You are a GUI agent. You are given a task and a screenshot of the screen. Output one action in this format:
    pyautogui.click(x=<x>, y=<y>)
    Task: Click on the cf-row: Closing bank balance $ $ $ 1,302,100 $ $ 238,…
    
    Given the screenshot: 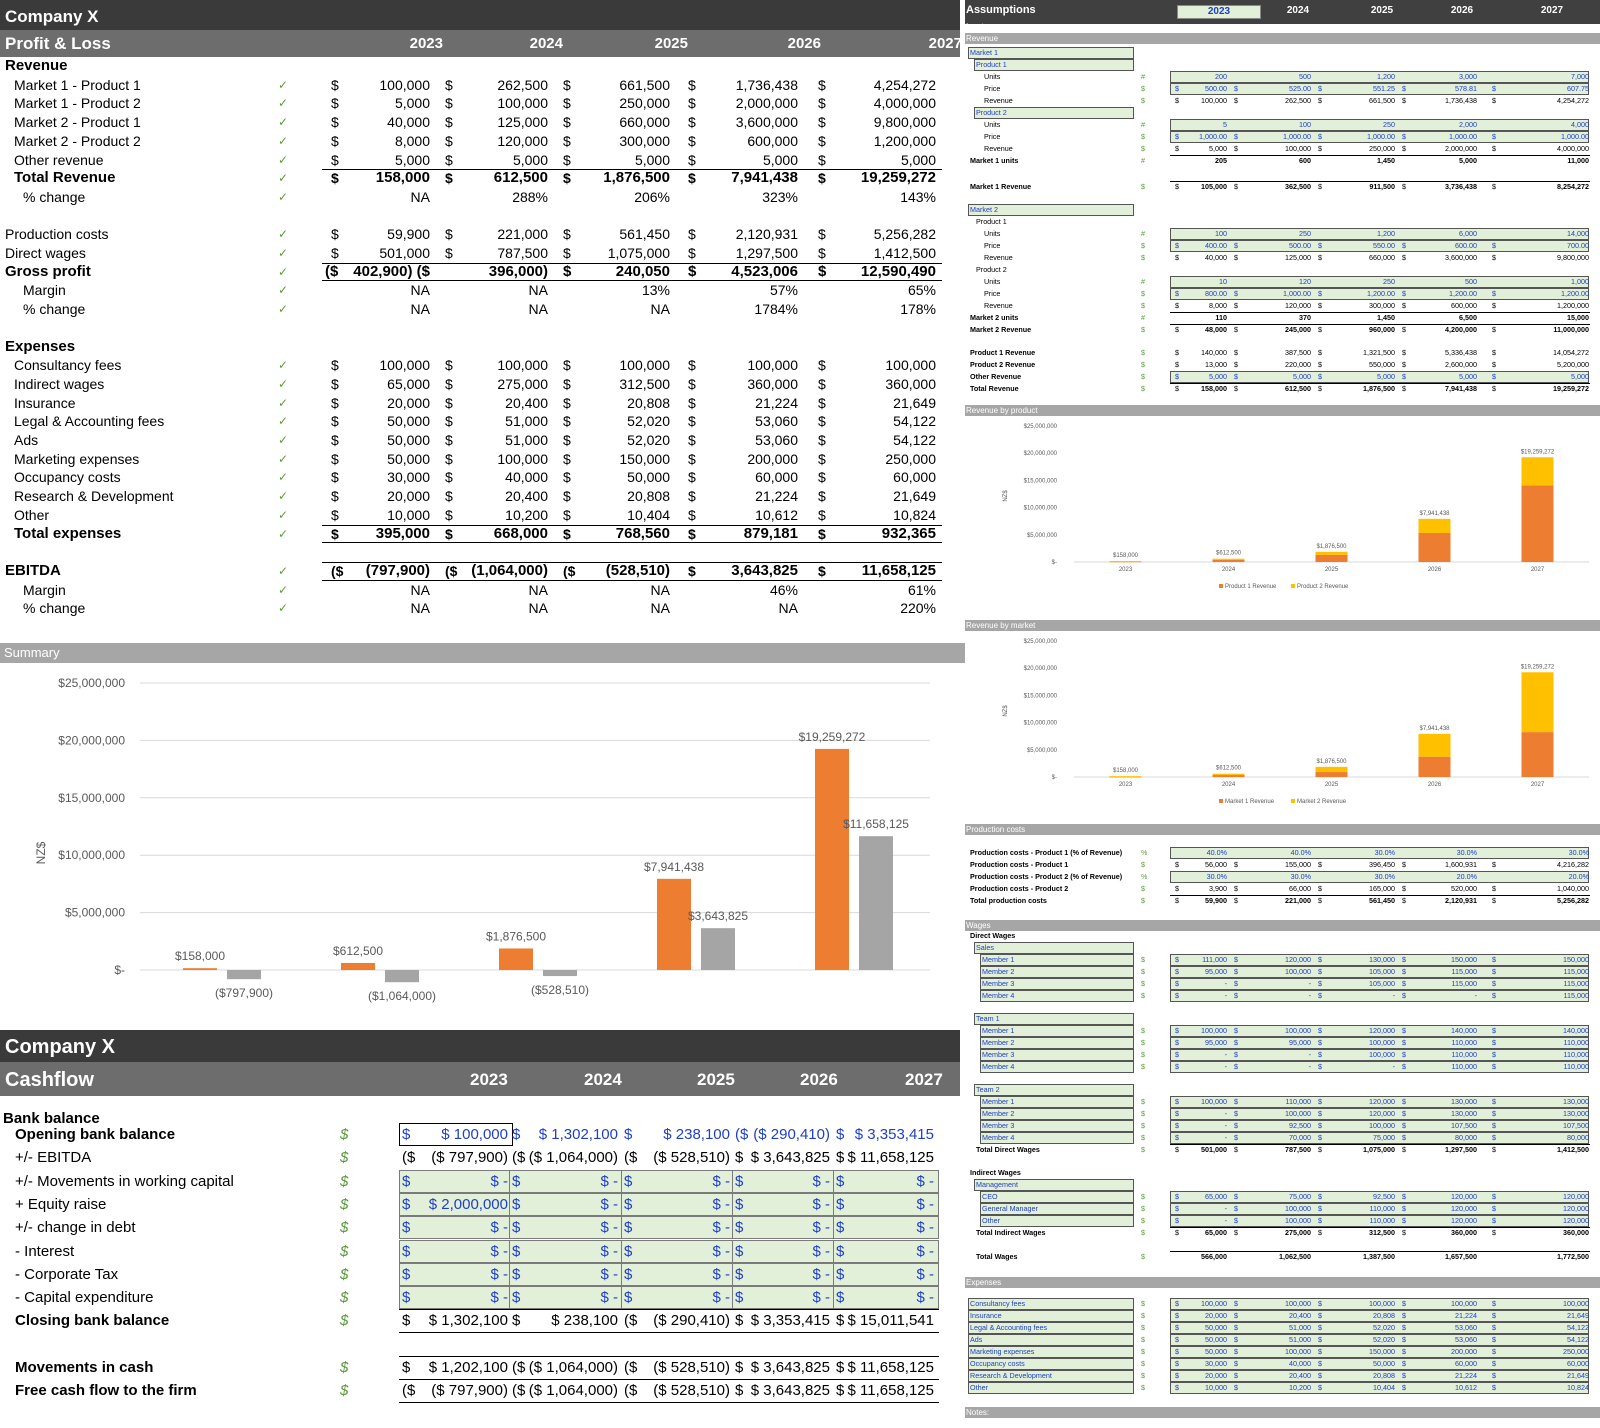 What is the action you would take?
    pyautogui.click(x=480, y=1321)
    